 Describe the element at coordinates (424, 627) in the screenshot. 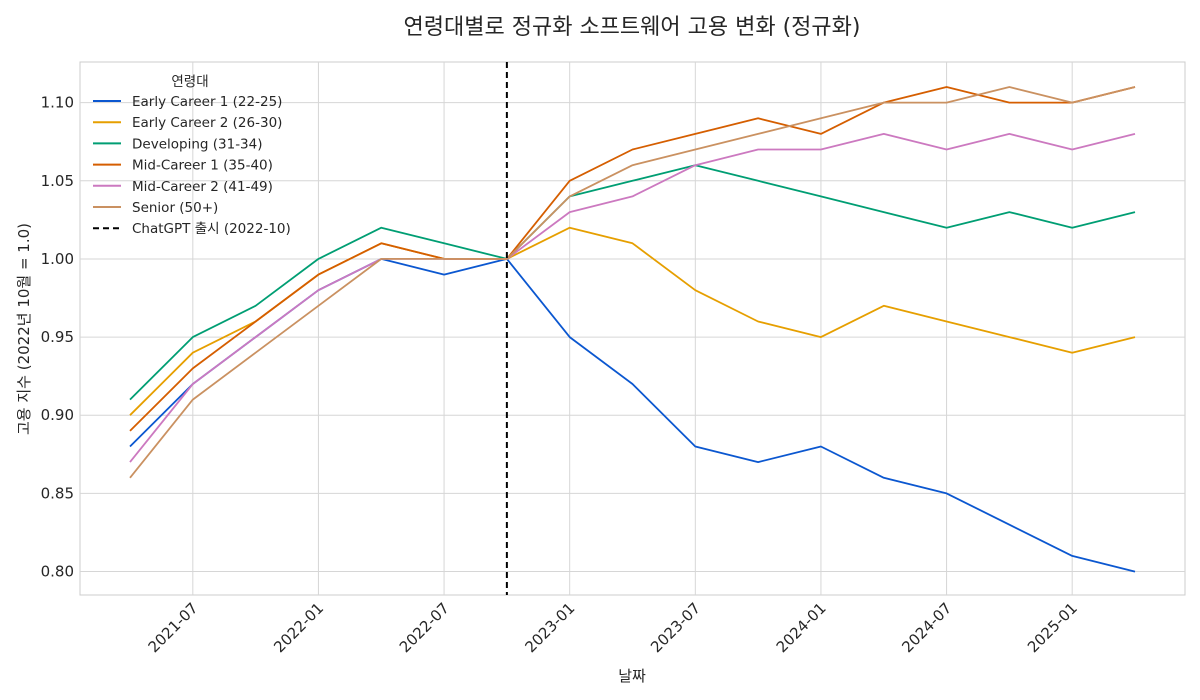

I see `x-tick-label: 2022-07` at that location.